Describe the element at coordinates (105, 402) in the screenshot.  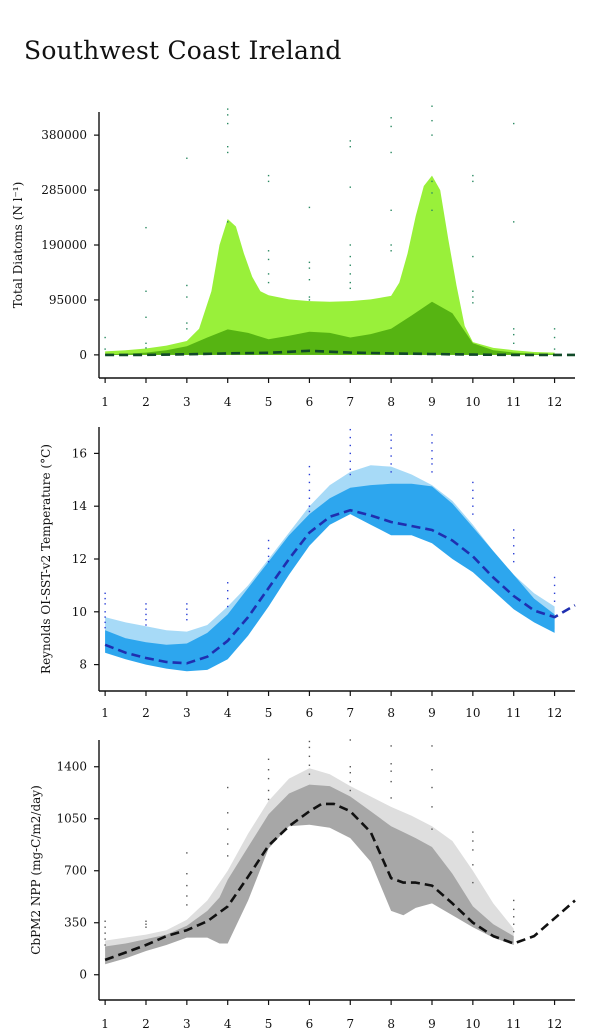
I see `diatoms-x-tick-label: 1` at that location.